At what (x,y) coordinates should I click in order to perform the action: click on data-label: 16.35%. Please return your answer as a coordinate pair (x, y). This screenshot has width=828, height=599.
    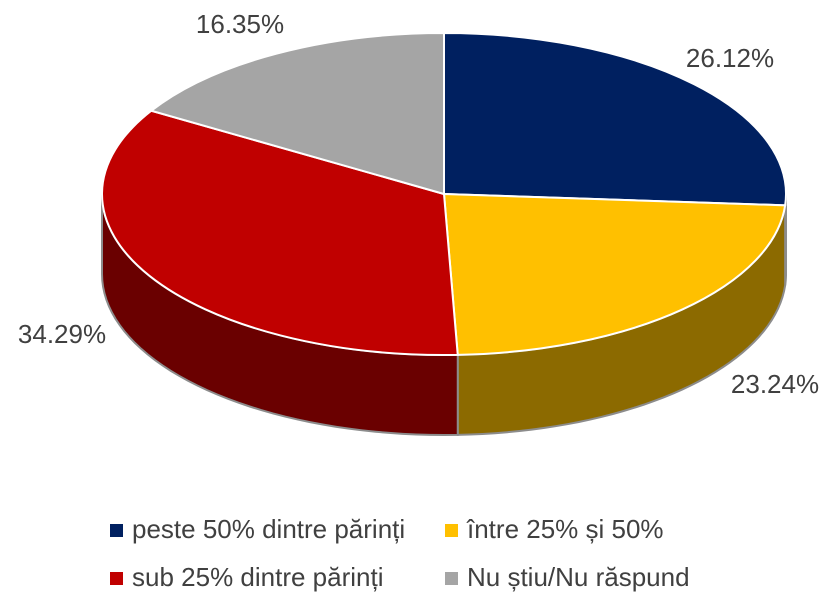
    Looking at the image, I should click on (240, 24).